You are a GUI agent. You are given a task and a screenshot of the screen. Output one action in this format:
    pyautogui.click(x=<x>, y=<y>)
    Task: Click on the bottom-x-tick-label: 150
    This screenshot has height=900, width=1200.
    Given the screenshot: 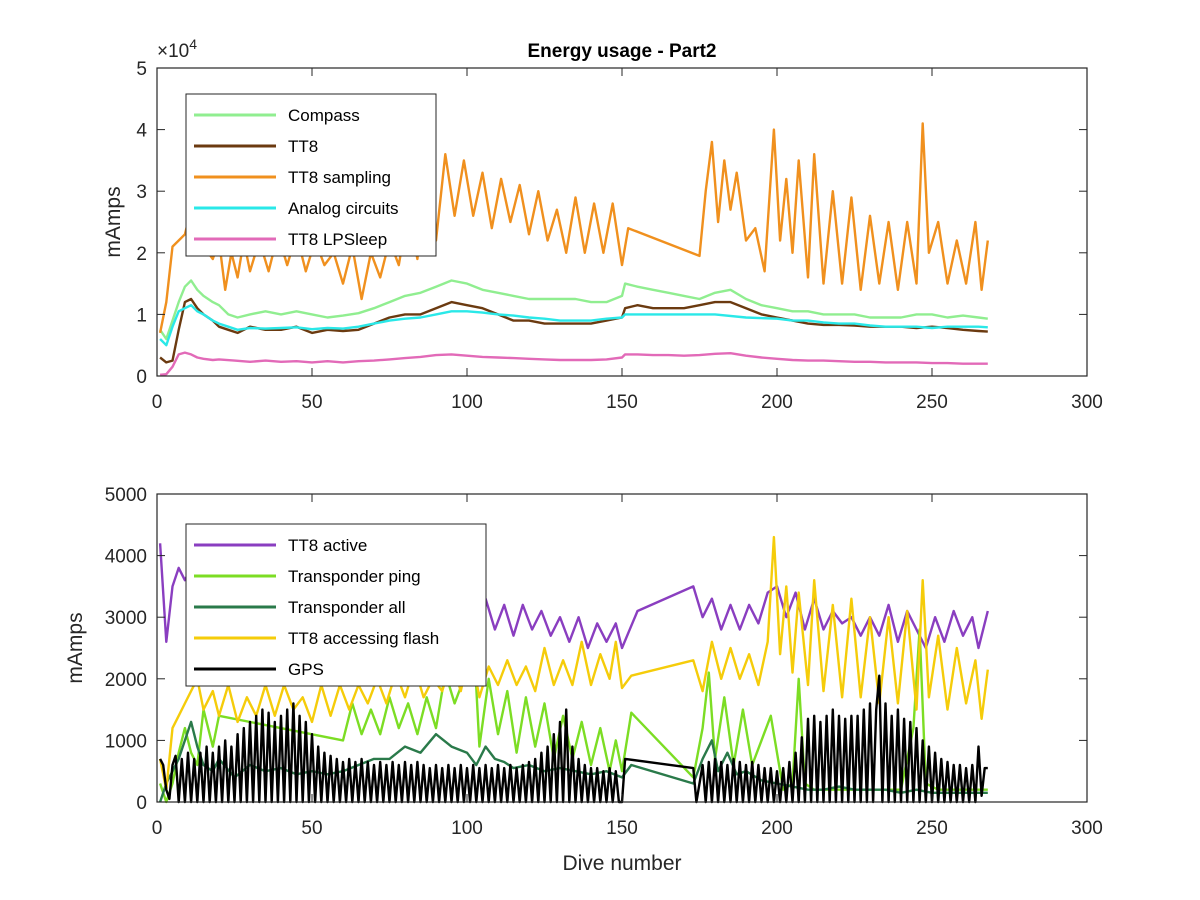 What is the action you would take?
    pyautogui.click(x=622, y=828)
    